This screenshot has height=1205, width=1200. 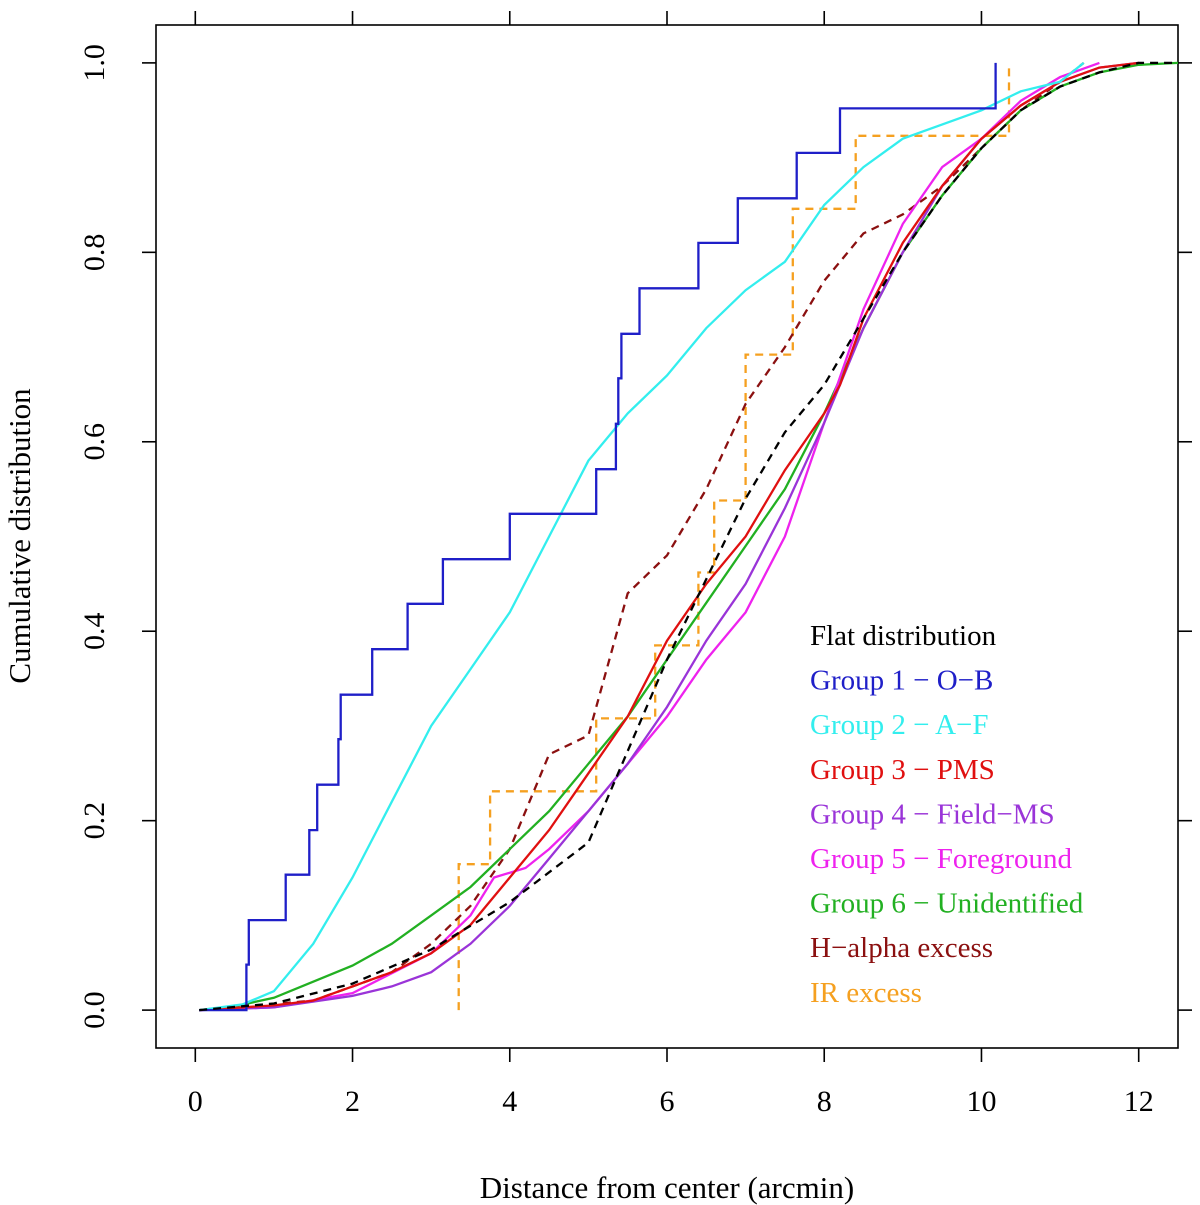 What do you see at coordinates (509, 1101) in the screenshot?
I see `x-tick-label: 4` at bounding box center [509, 1101].